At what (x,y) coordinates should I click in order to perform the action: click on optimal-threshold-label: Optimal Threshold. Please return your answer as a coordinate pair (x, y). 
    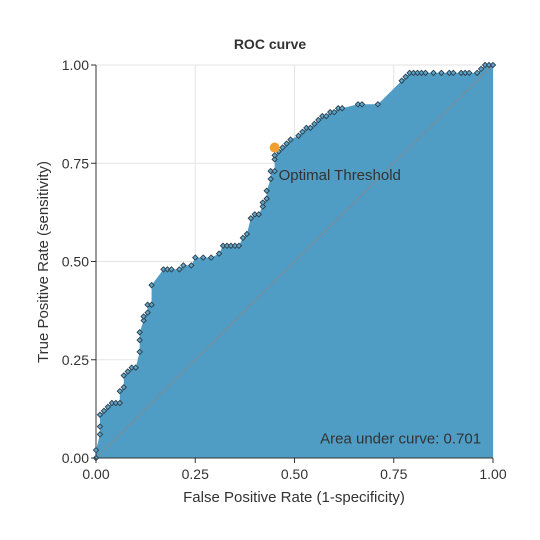
    Looking at the image, I should click on (340, 175).